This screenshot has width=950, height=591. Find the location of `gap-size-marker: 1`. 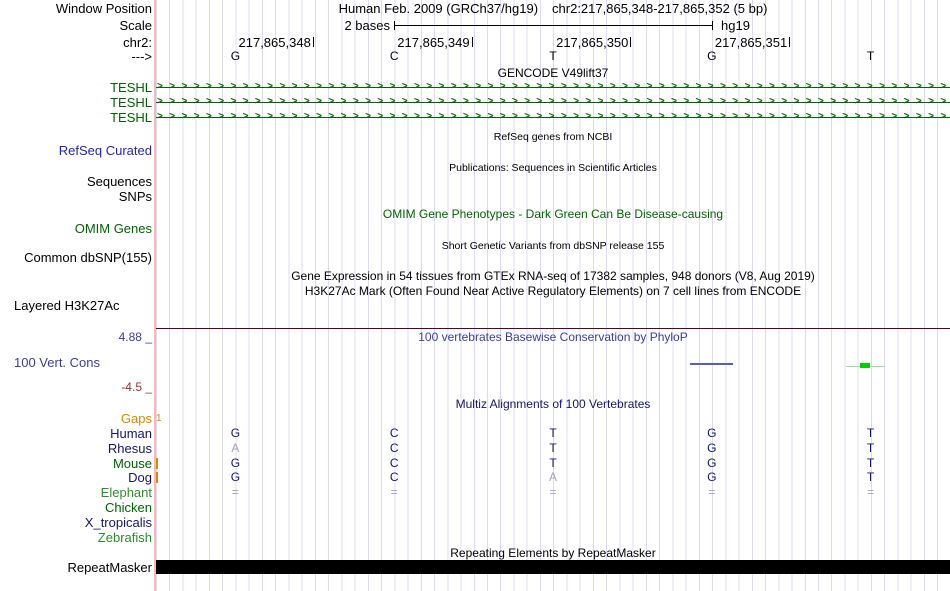

gap-size-marker: 1 is located at coordinates (159, 418).